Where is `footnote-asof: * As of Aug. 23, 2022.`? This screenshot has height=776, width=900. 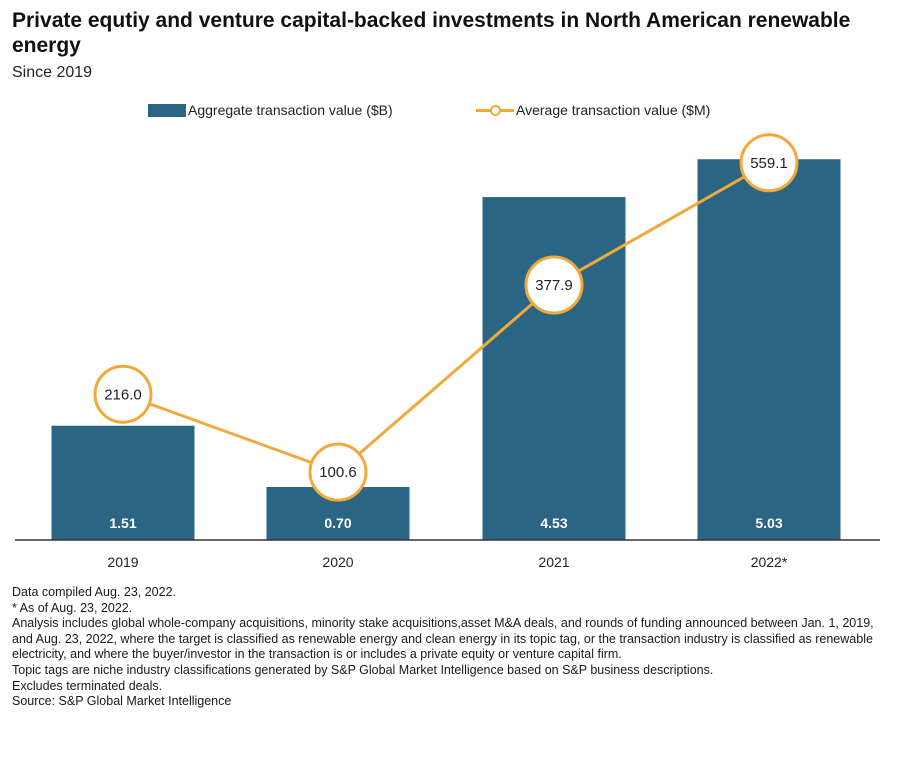 footnote-asof: * As of Aug. 23, 2022. is located at coordinates (72, 607).